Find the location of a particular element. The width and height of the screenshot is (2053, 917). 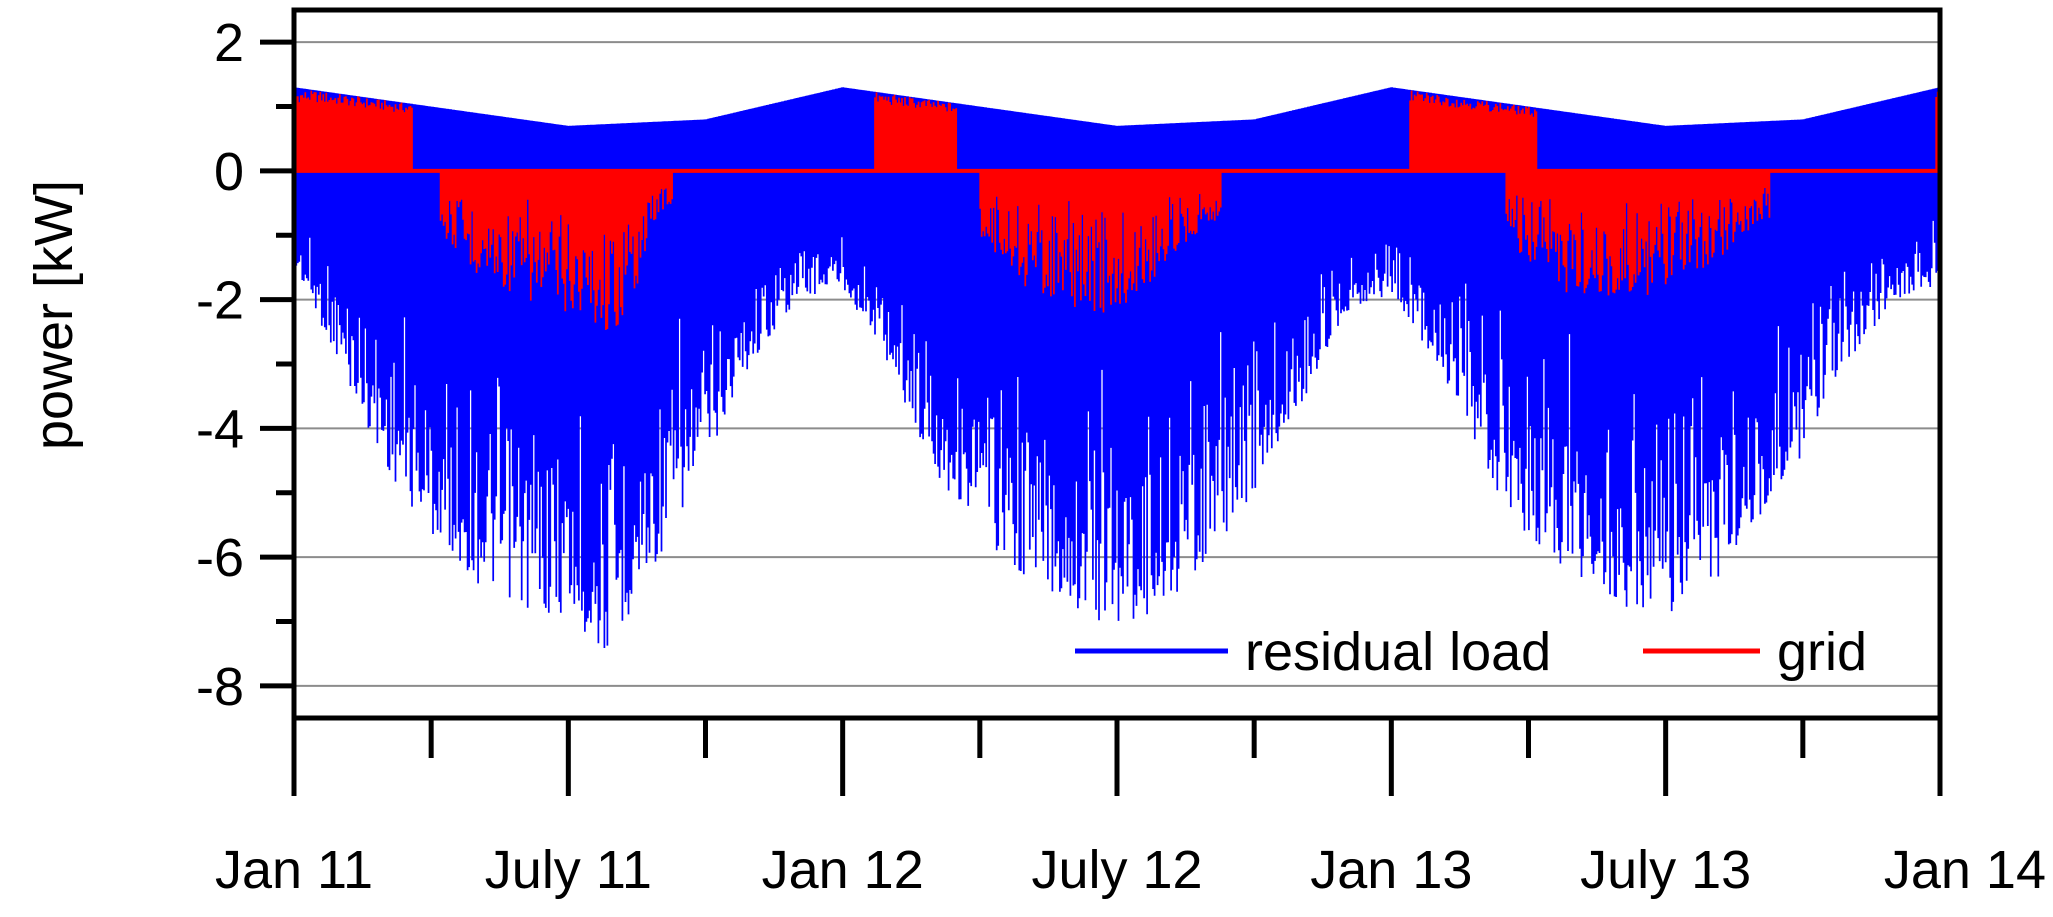

y-tick-label: -6 is located at coordinates (220, 558).